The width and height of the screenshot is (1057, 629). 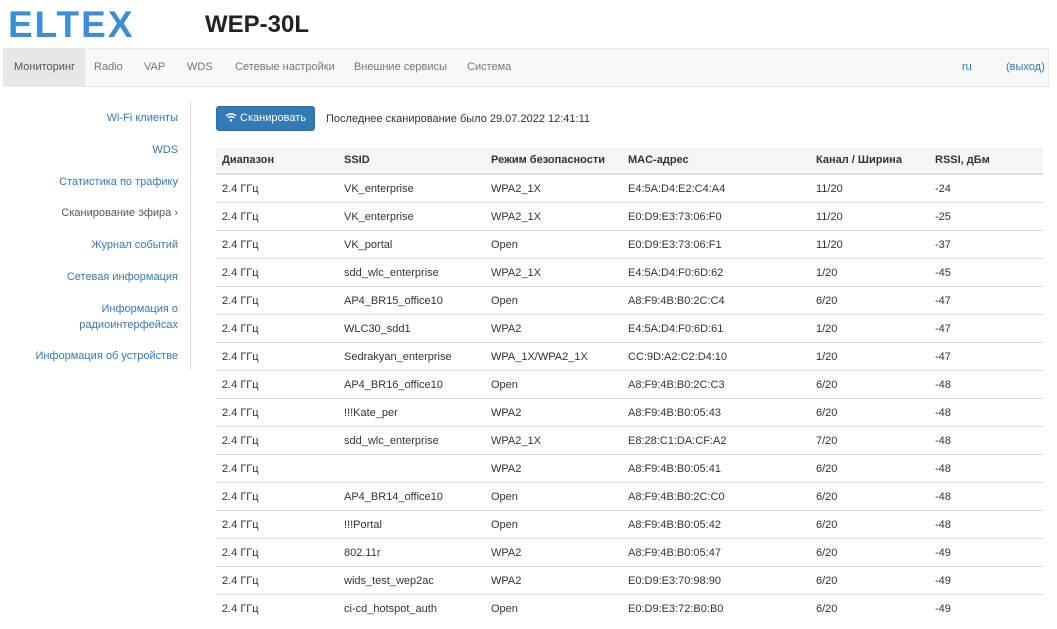 I want to click on sidebar-item: Статистика по трафику, so click(x=118, y=182).